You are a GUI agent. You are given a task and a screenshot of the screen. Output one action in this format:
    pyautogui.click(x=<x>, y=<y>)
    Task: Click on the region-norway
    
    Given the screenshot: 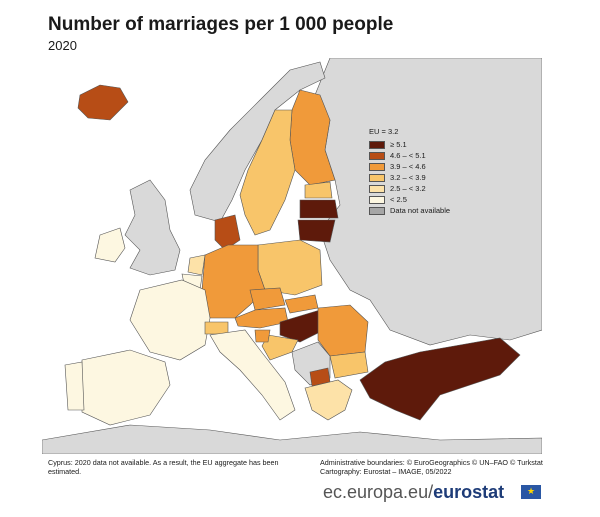 What is the action you would take?
    pyautogui.click(x=257, y=142)
    